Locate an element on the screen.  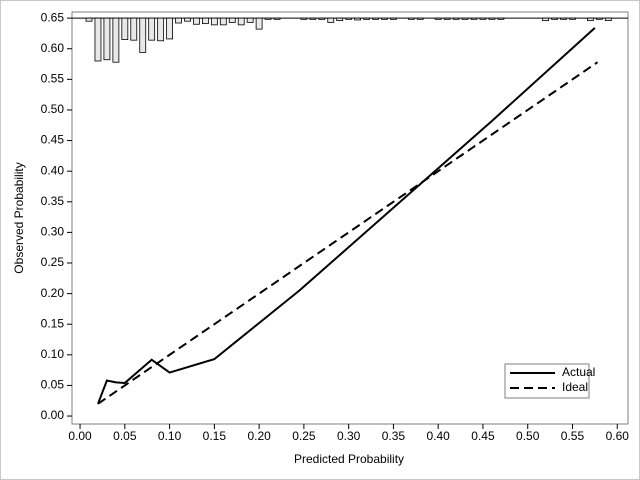
y-tick-label: 0.05 is located at coordinates (53, 385).